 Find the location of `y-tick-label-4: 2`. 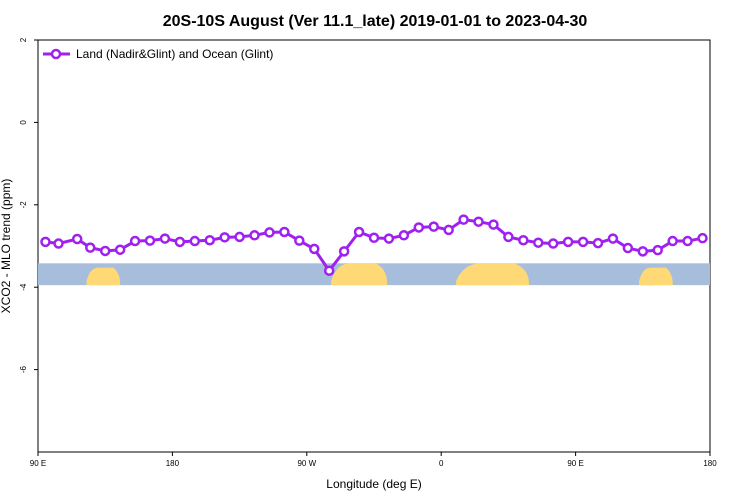

y-tick-label-4: 2 is located at coordinates (23, 39).